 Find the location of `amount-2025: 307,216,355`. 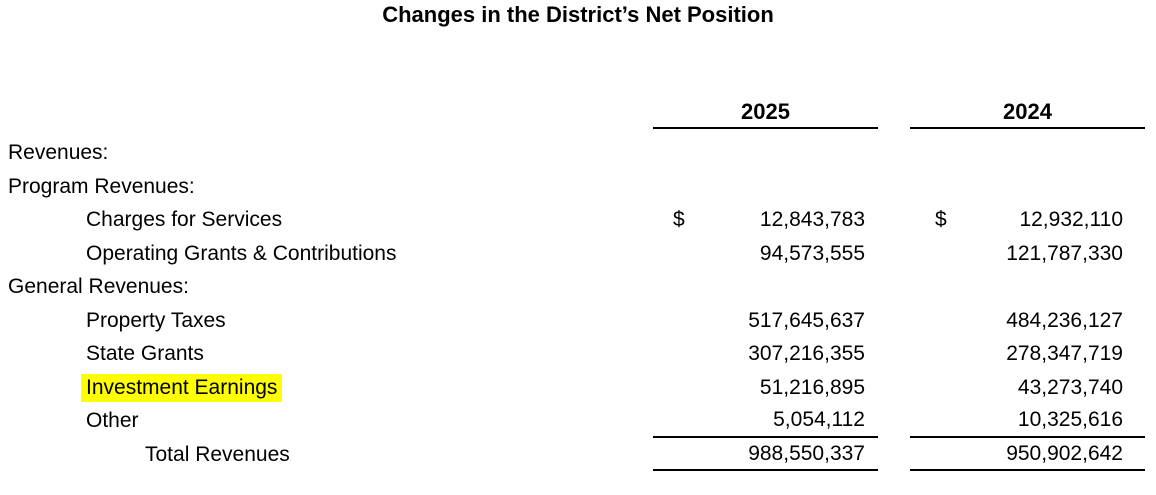

amount-2025: 307,216,355 is located at coordinates (765, 354).